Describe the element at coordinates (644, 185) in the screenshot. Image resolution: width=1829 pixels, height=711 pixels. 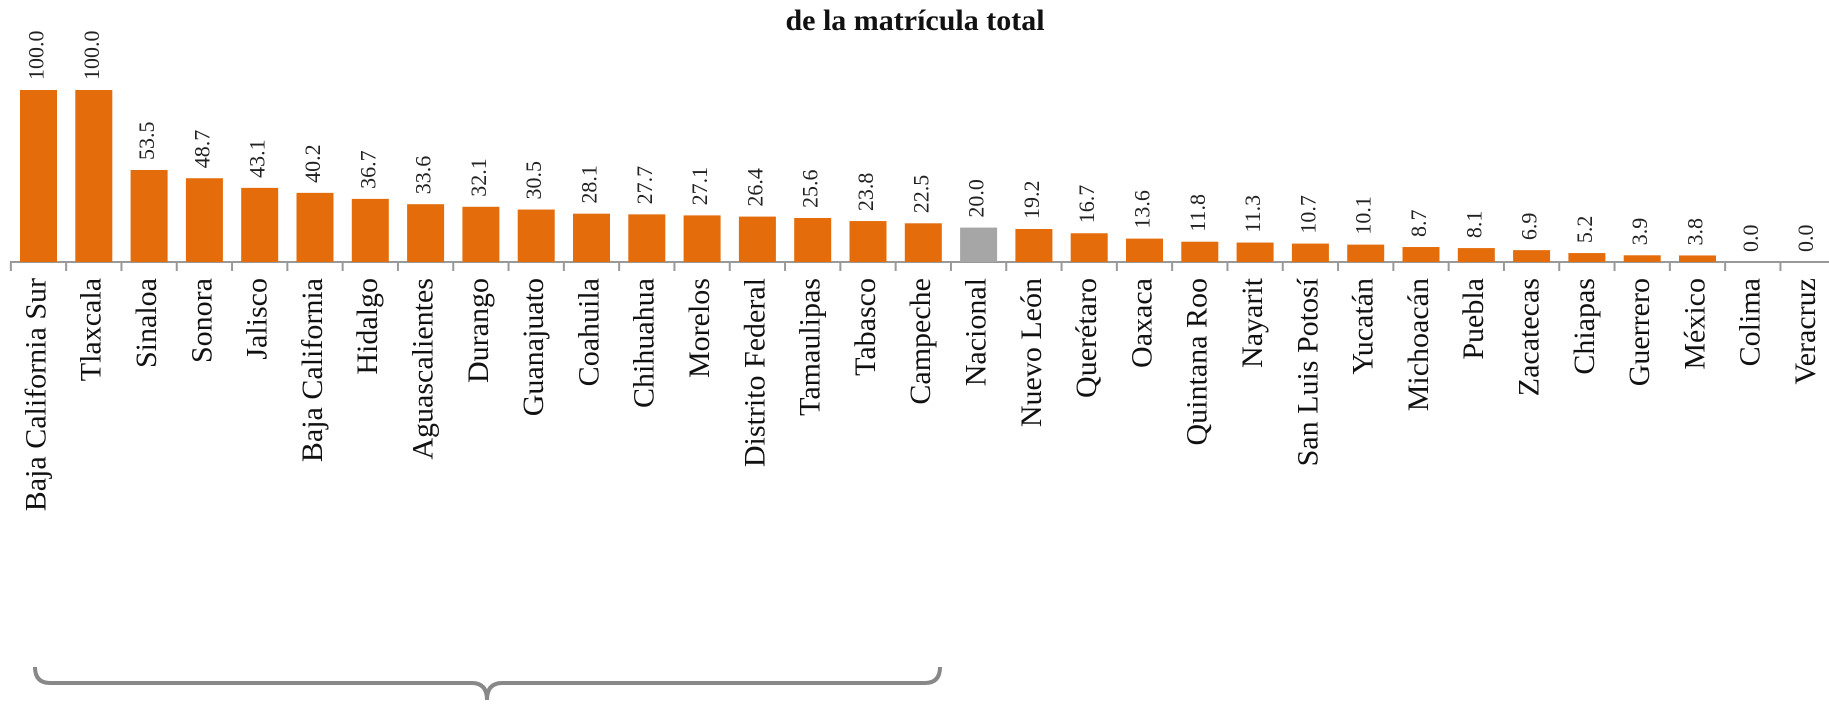
I see `value-label: 27.7` at that location.